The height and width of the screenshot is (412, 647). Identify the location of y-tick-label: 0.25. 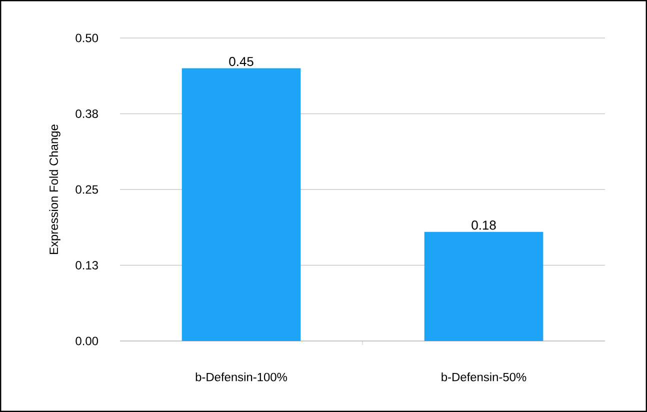
(87, 189).